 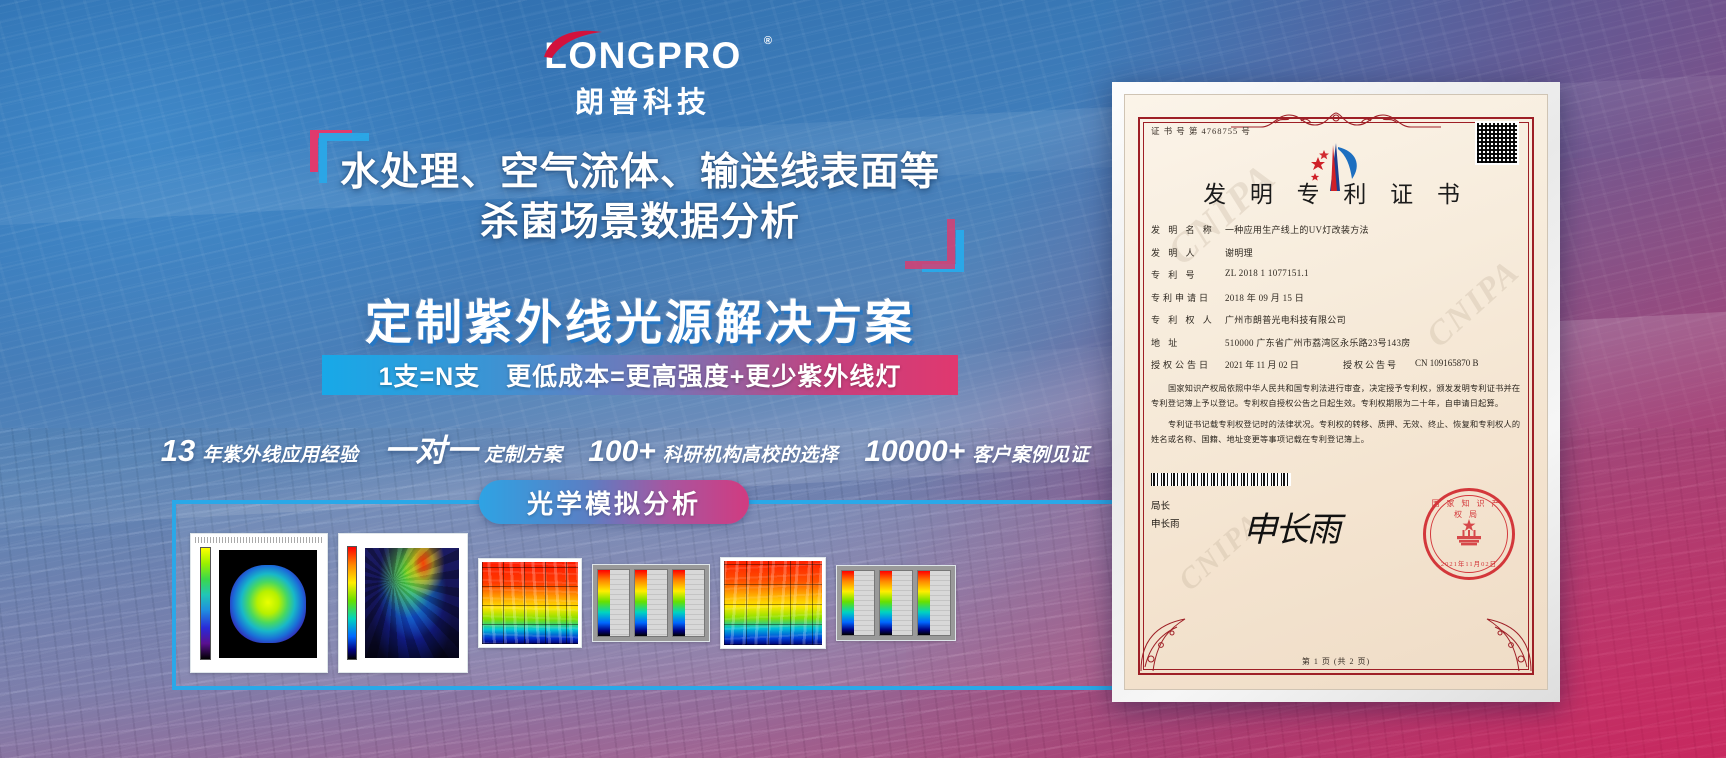 I want to click on certificate-field: 专利申请日 2018 年 09 月 15 日, so click(x=1336, y=297).